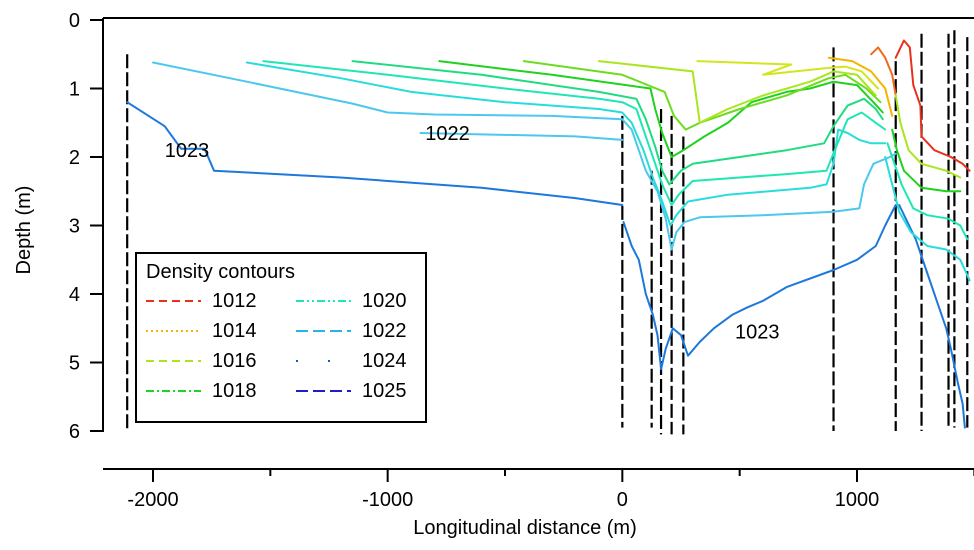 The image size is (974, 550). I want to click on x-tick-label: -2000, so click(152, 500).